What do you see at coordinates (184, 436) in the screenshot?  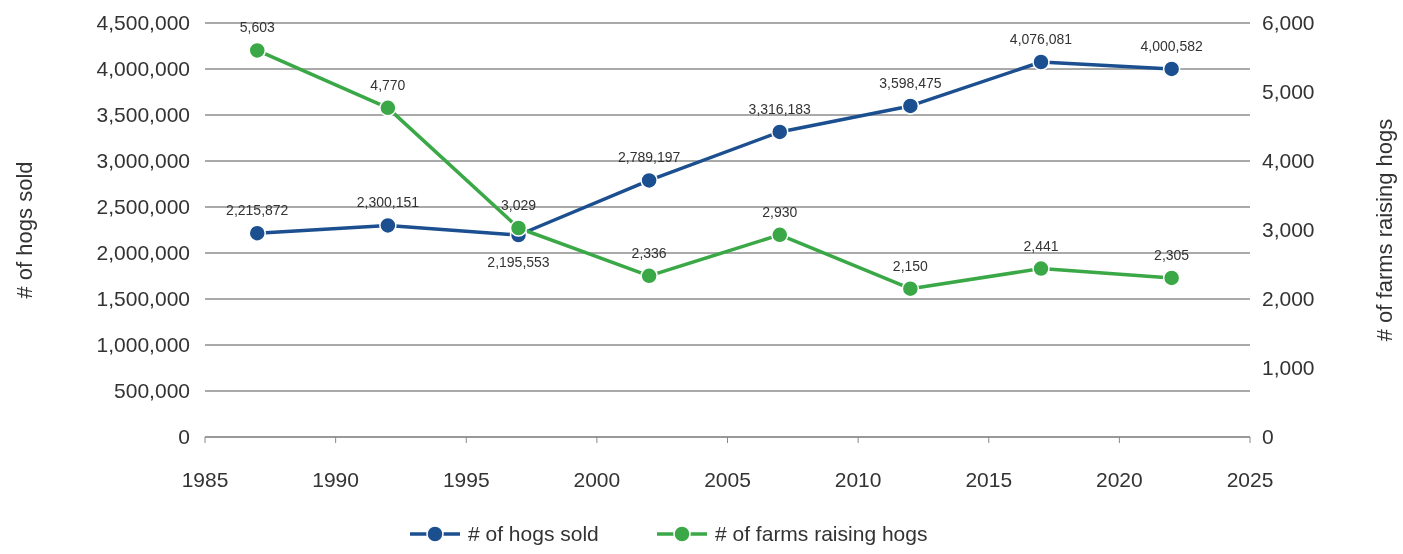 I see `y-tick-label: 0` at bounding box center [184, 436].